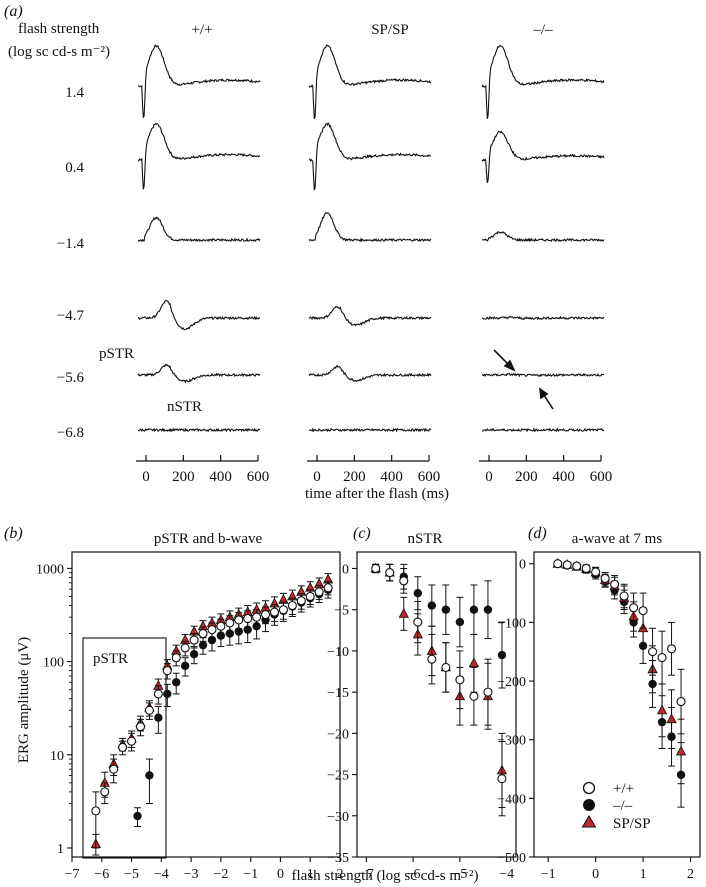 The width and height of the screenshot is (706, 887). Describe the element at coordinates (60, 849) in the screenshot. I see `y-tick-label: 1` at that location.